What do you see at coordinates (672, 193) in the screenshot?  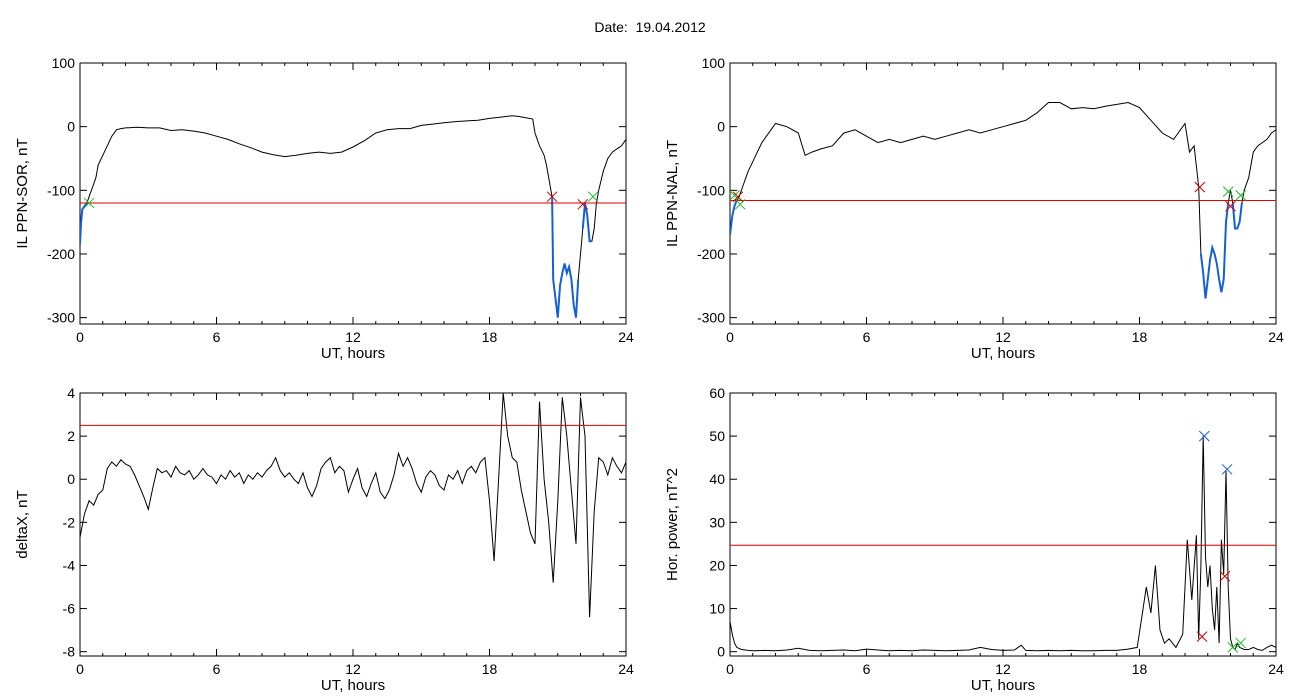 I see `y-axis-title: IL PPN-NAL, nT` at bounding box center [672, 193].